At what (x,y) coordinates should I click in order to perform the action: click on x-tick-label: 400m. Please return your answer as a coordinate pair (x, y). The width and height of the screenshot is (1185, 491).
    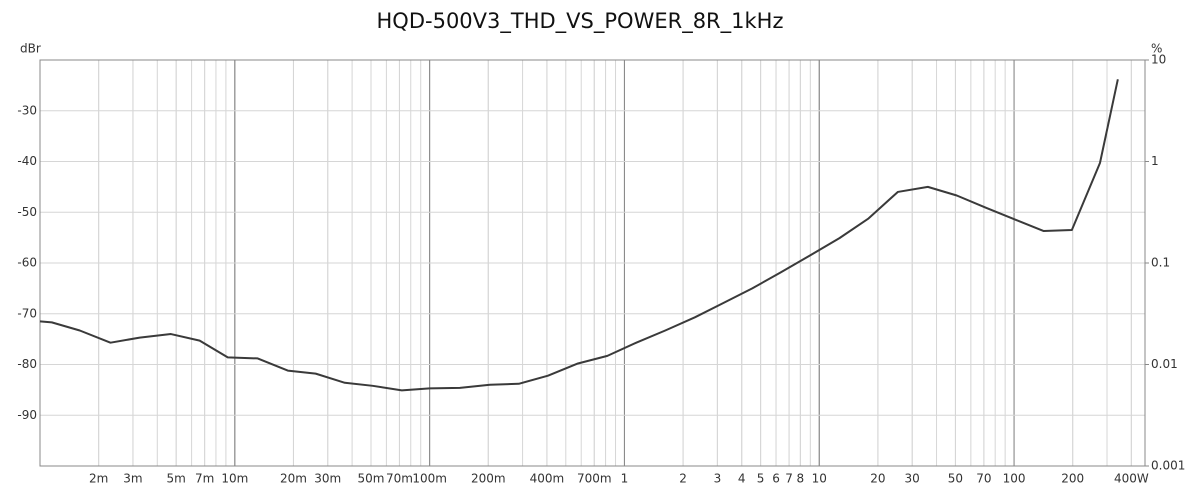
    Looking at the image, I should click on (547, 479).